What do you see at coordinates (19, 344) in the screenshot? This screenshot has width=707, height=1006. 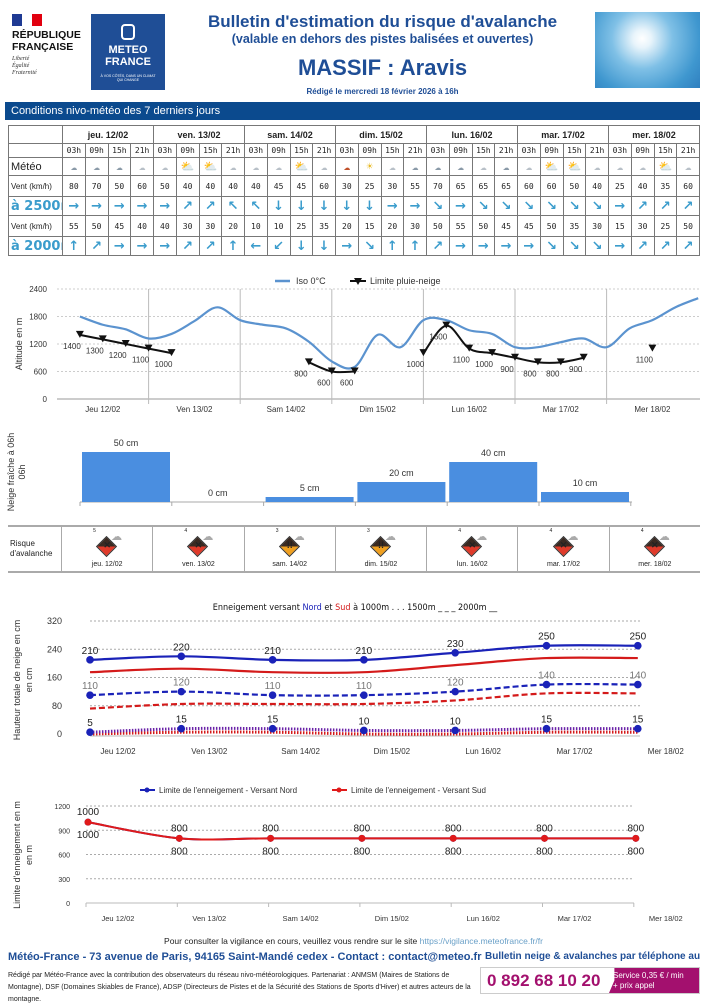 I see `y-axis-label: Altitude en m` at bounding box center [19, 344].